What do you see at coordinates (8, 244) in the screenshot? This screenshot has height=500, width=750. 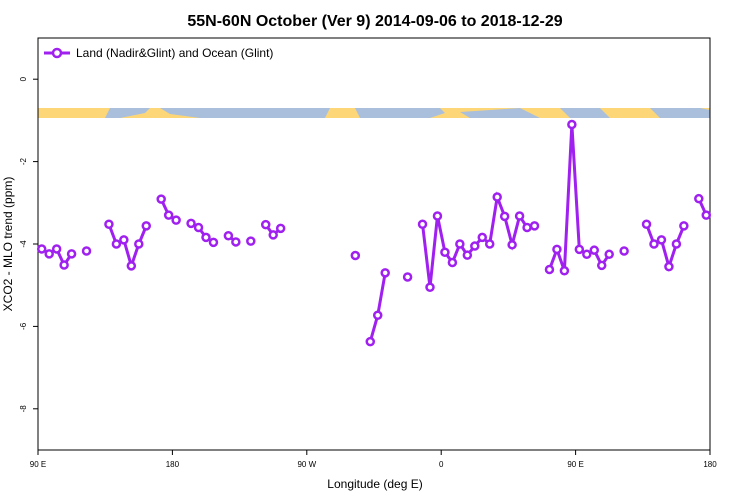 I see `y-axis-label: XCO2 - MLO trend (ppm)` at bounding box center [8, 244].